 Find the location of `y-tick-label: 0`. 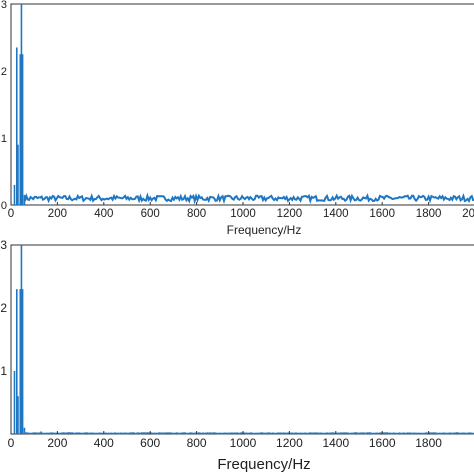

y-tick-label: 0 is located at coordinates (4, 206).